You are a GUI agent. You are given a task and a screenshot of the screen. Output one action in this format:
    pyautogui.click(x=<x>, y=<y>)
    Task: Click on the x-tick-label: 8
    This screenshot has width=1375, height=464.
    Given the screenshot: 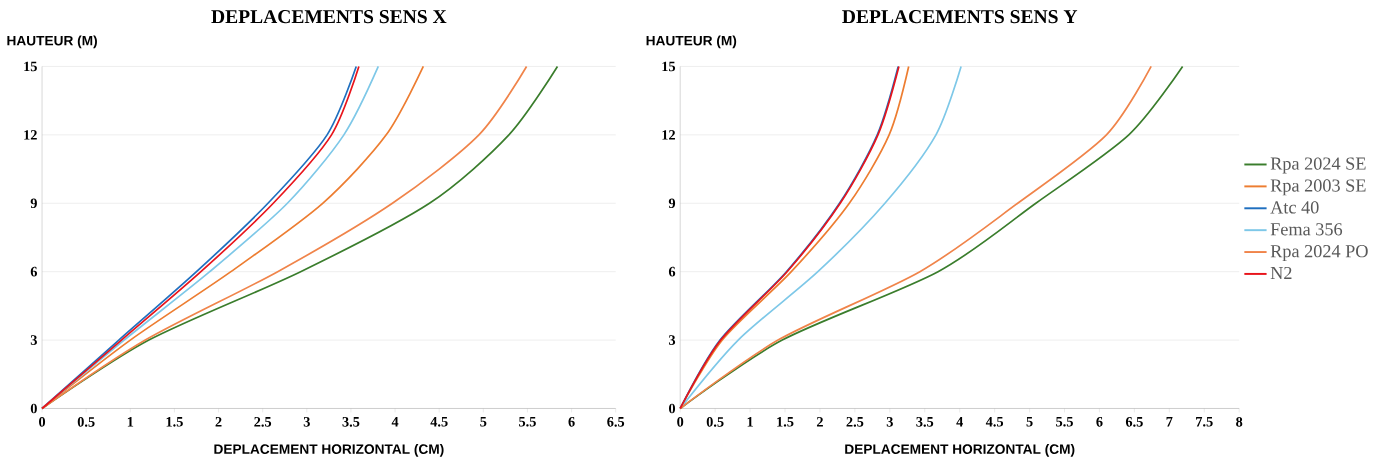 What is the action you would take?
    pyautogui.click(x=1239, y=421)
    